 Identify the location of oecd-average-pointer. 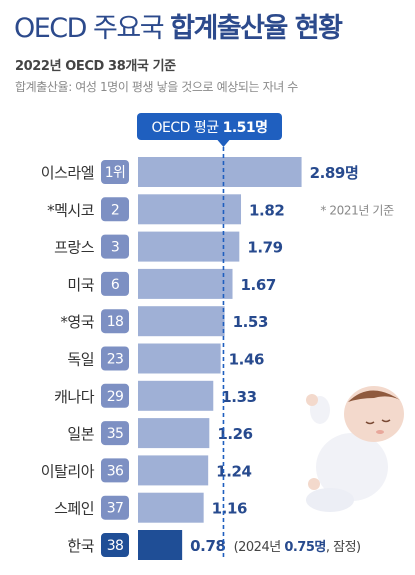
(223, 143).